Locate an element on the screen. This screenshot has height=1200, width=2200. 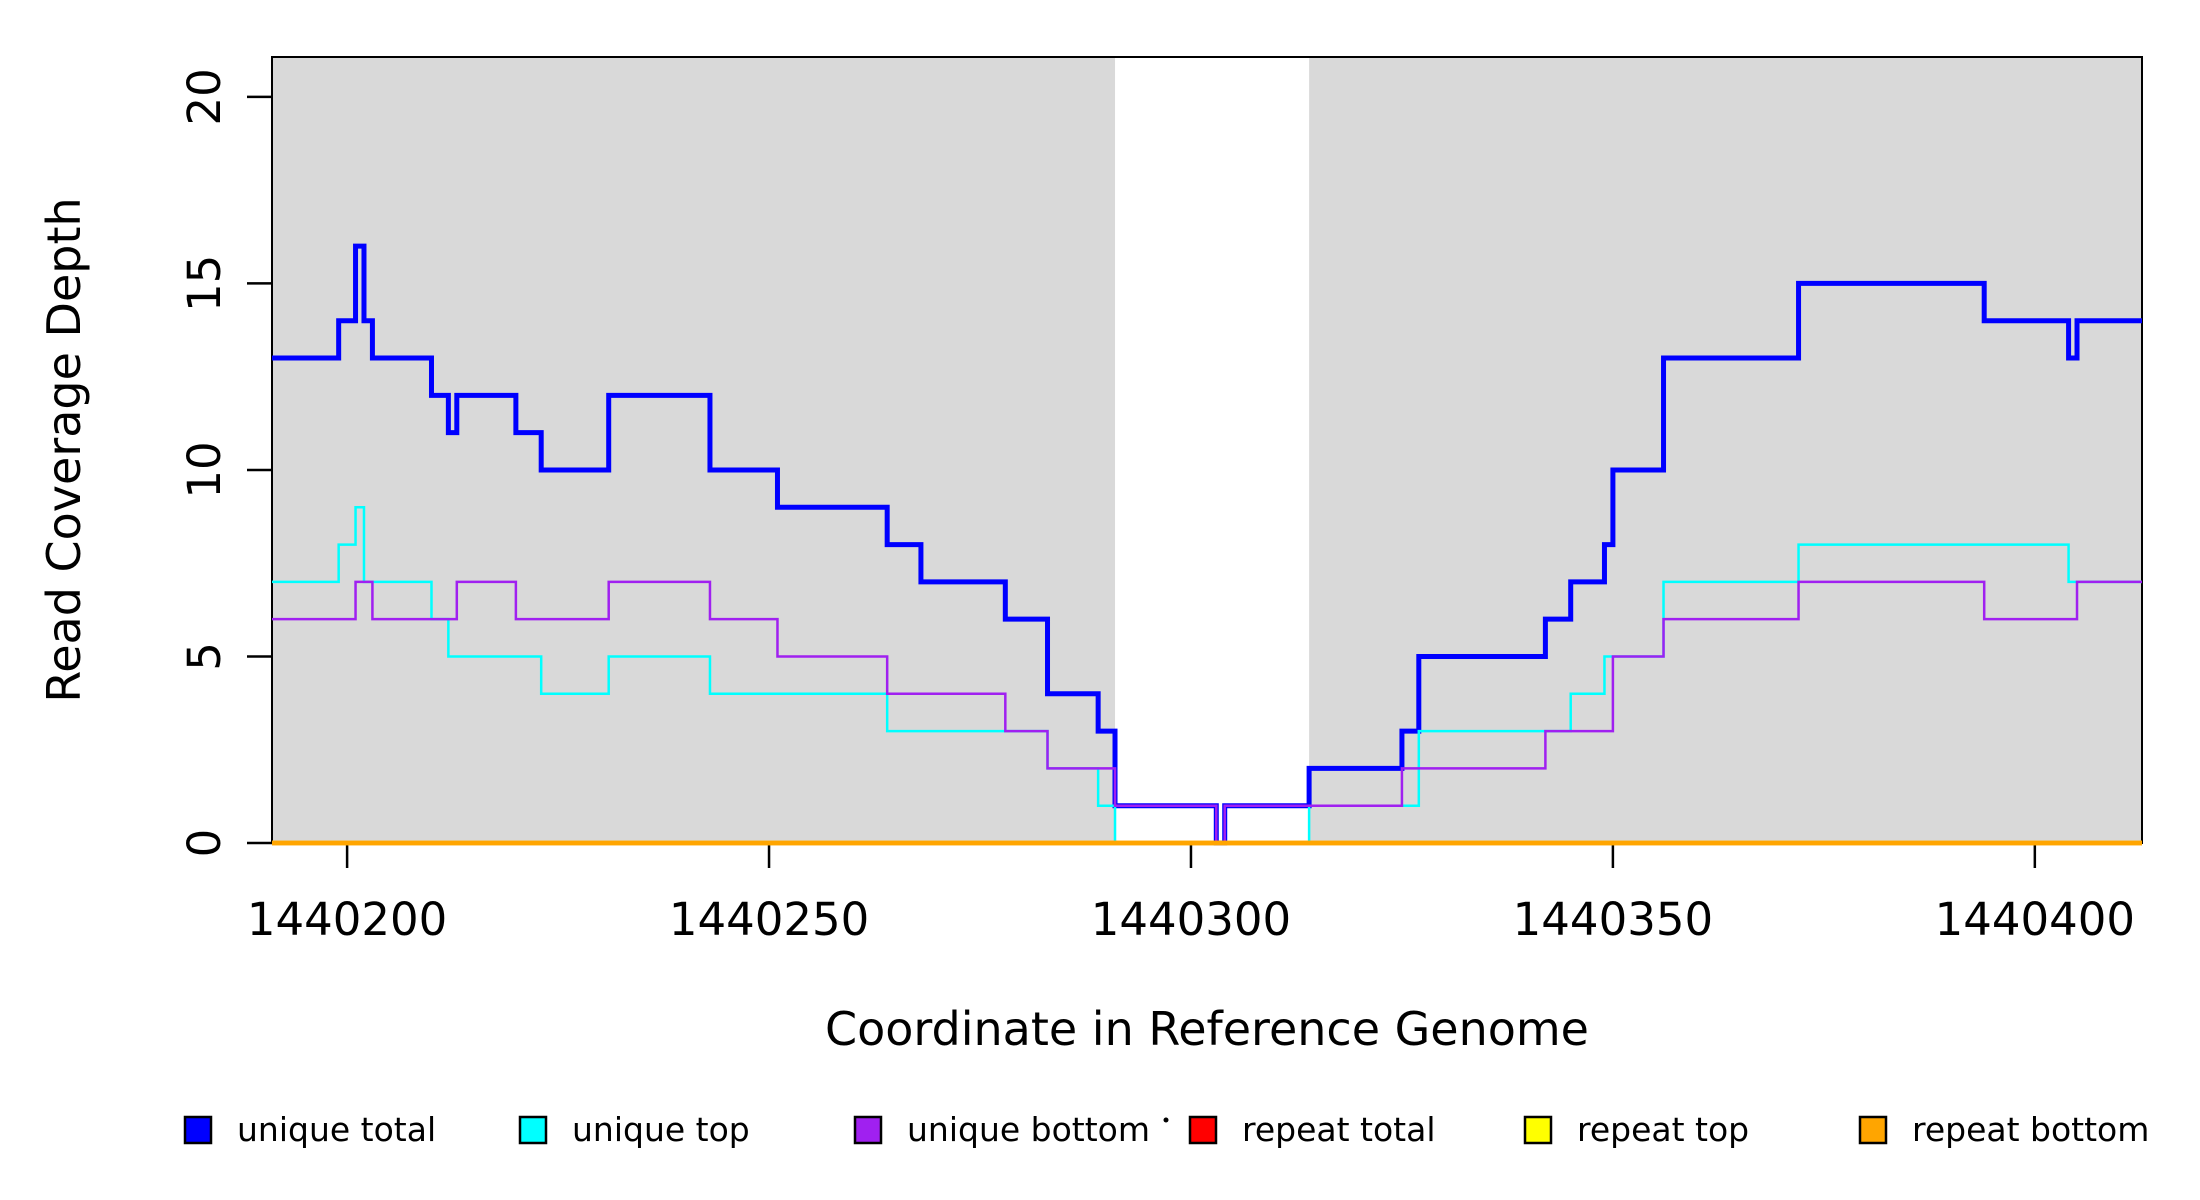
x-tick-label: 1440350 is located at coordinates (1613, 919).